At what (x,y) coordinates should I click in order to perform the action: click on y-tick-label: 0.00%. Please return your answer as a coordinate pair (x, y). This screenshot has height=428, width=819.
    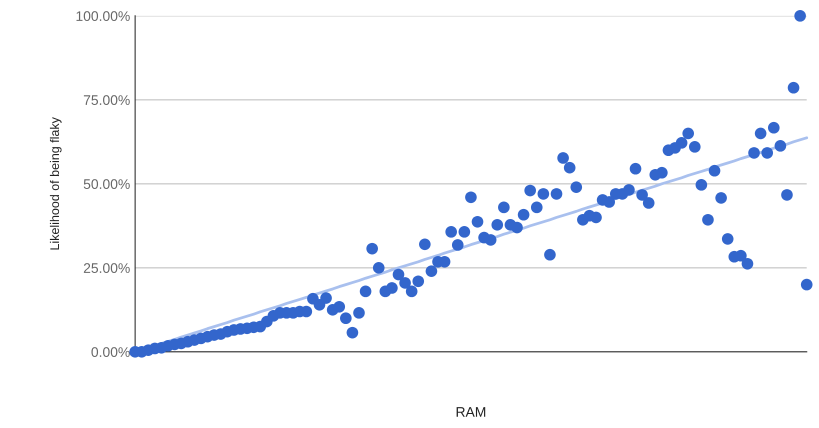
    Looking at the image, I should click on (110, 352).